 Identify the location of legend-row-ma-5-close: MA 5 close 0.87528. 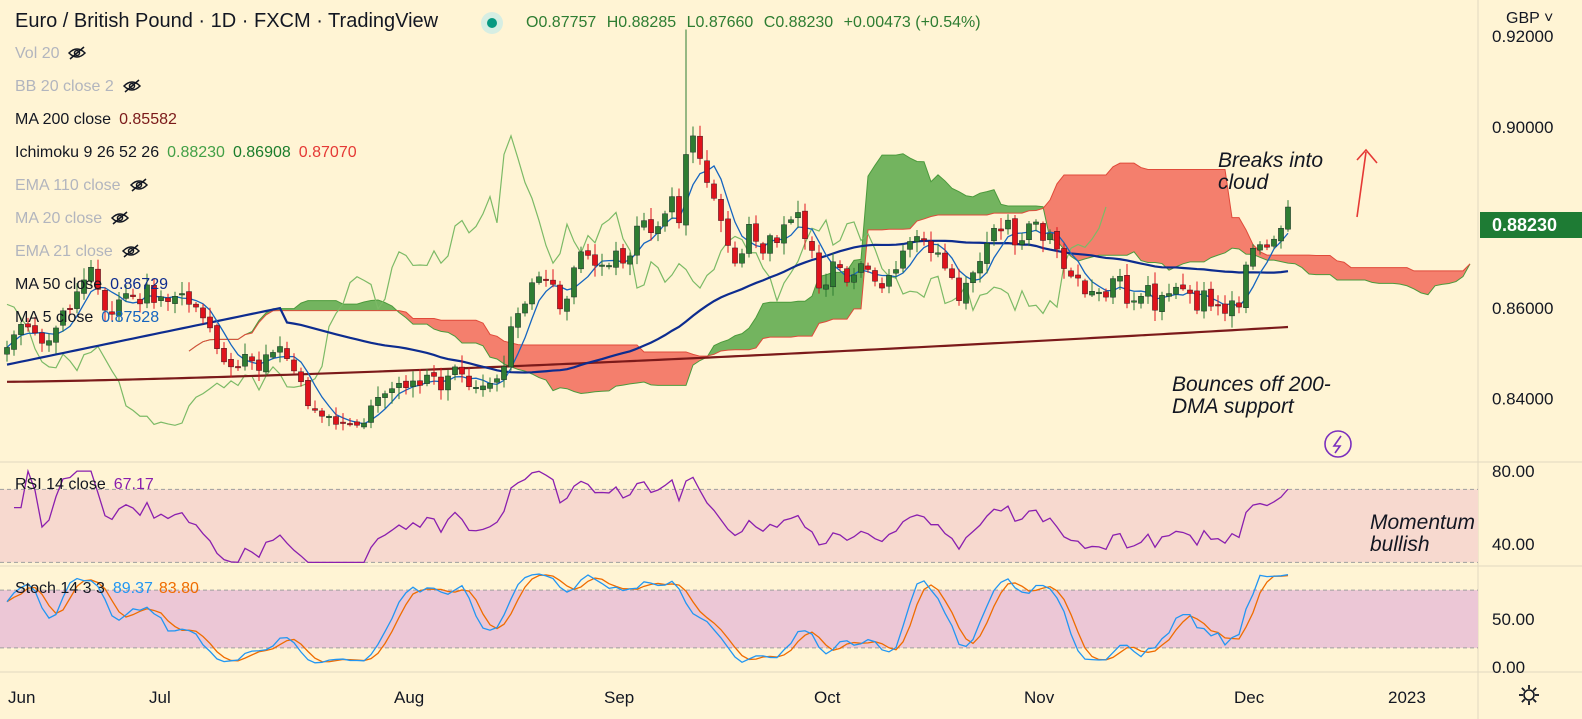
(87, 318).